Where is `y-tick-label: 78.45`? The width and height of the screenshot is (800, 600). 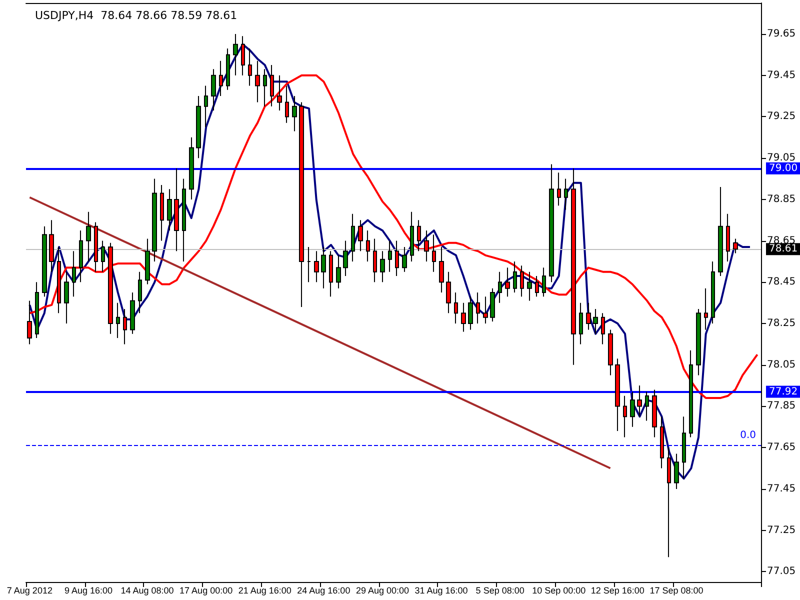
y-tick-label: 78.45 is located at coordinates (781, 282).